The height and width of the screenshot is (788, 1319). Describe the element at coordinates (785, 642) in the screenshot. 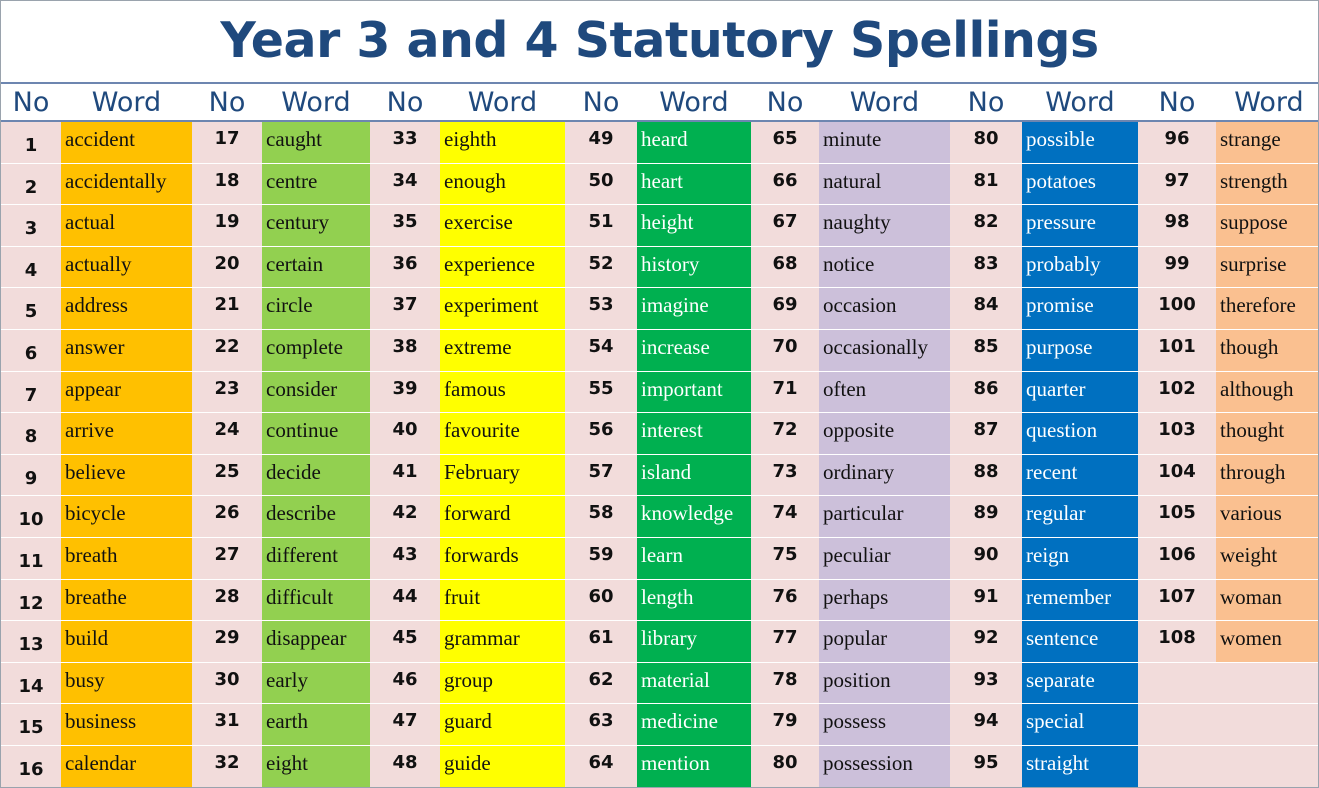

I see `spelling-number: 77` at that location.